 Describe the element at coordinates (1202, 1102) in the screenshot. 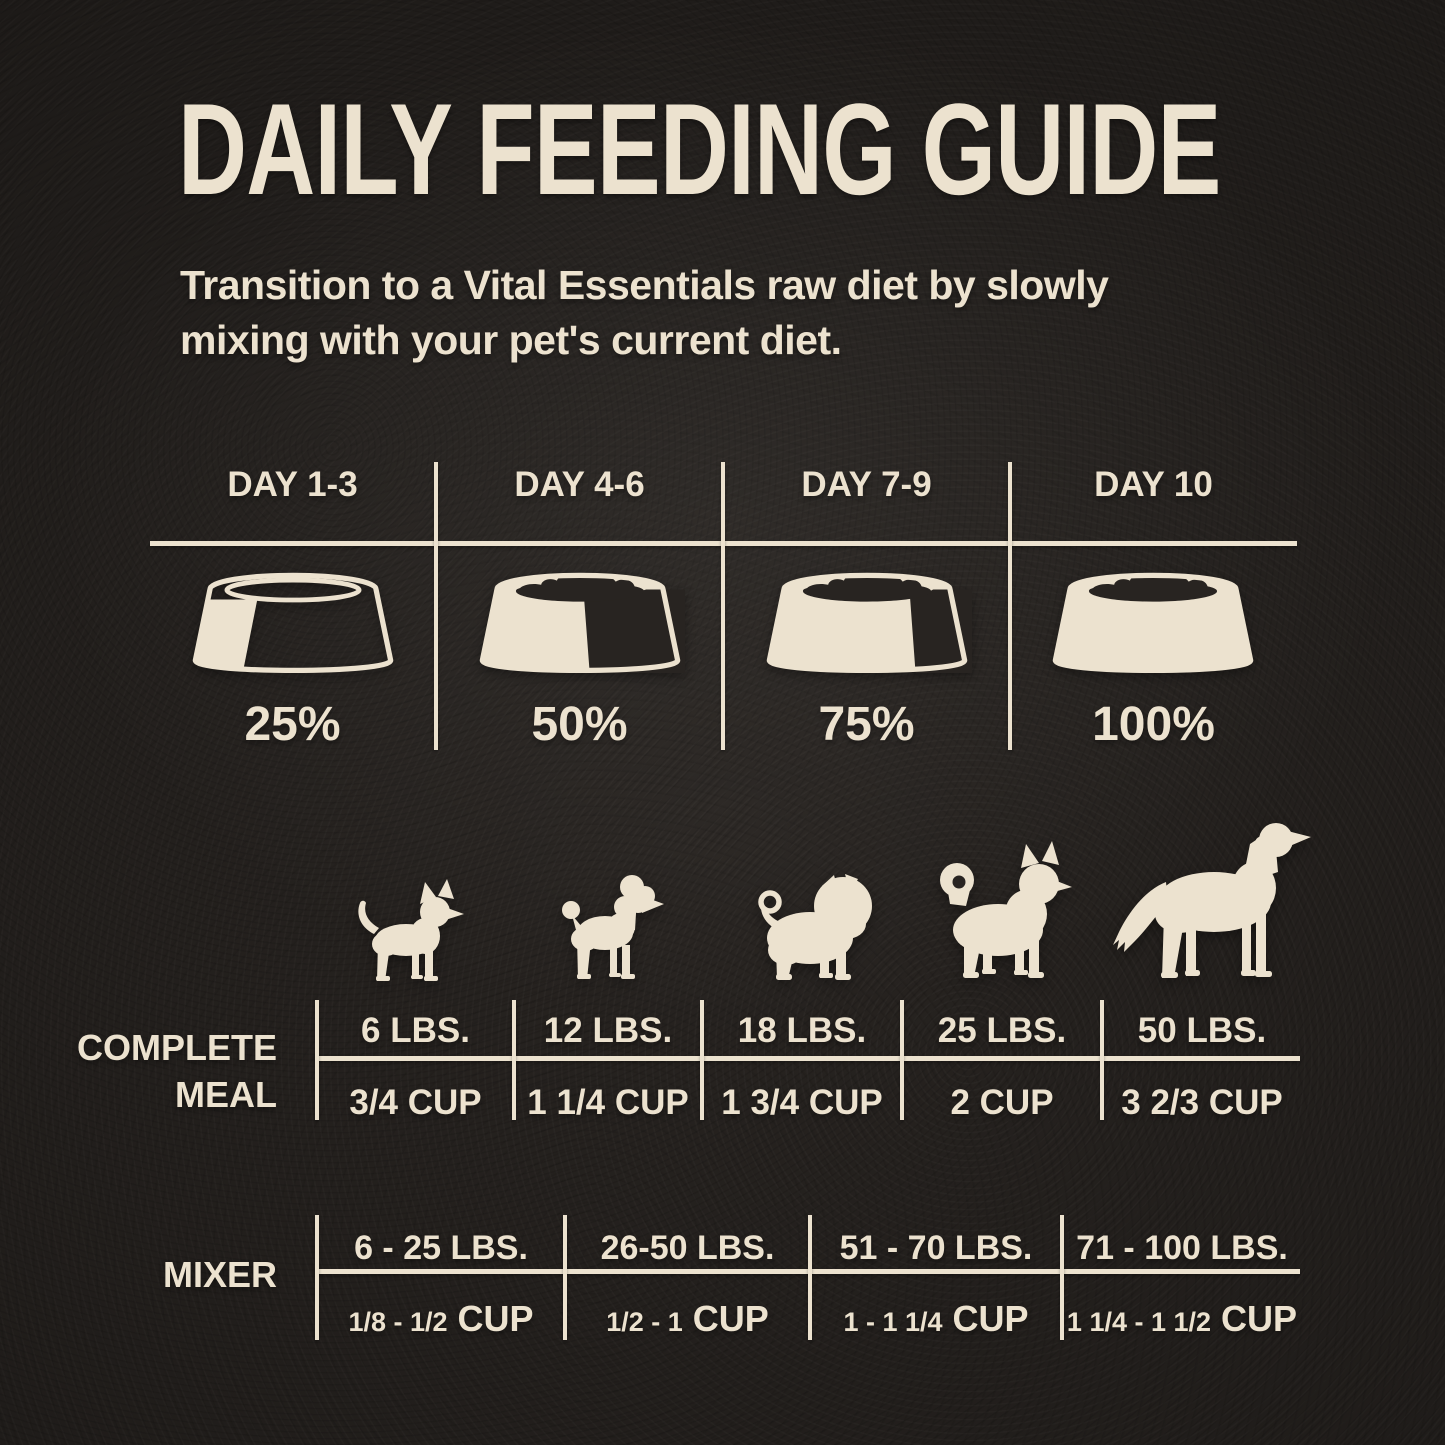

I see `amount-label: 3 2/3 CUP` at that location.